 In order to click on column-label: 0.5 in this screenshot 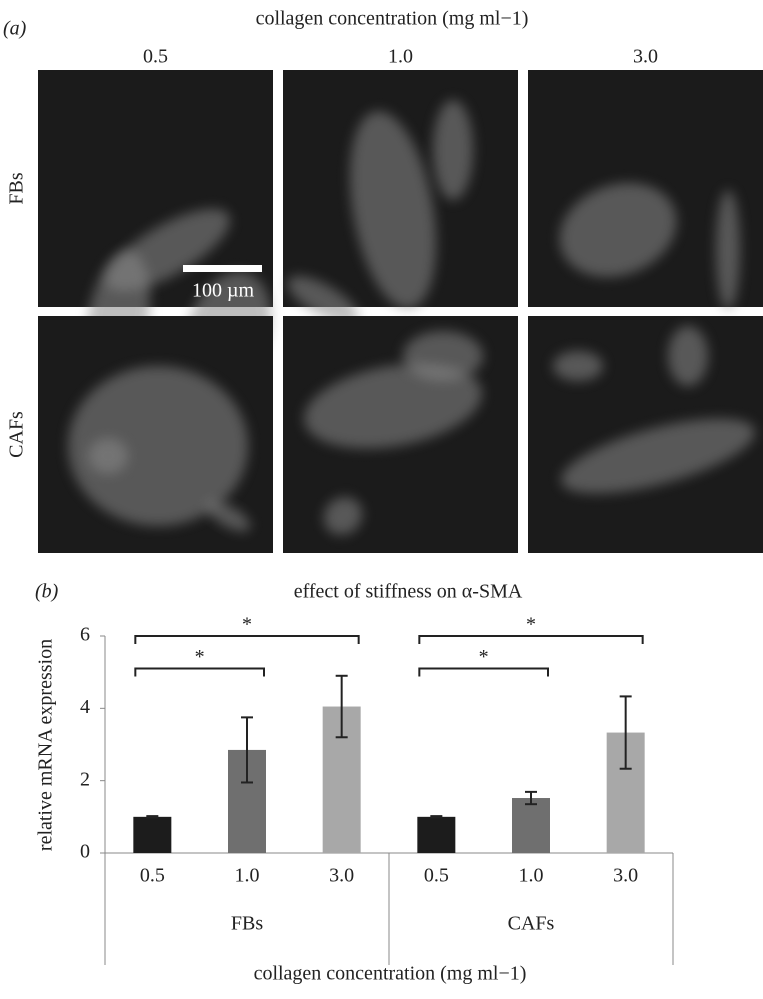, I will do `click(155, 57)`.